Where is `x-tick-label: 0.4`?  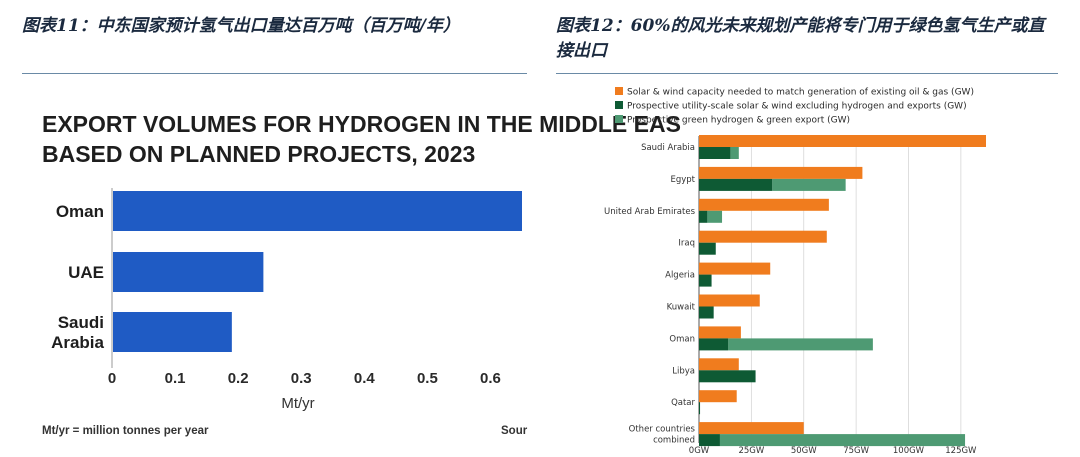 x-tick-label: 0.4 is located at coordinates (365, 378).